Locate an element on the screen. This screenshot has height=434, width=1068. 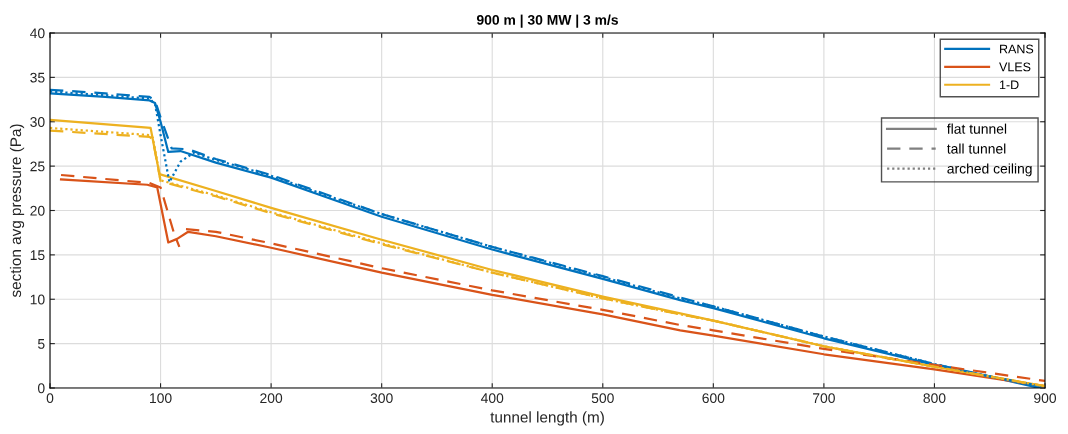
y-tick-label: 15 is located at coordinates (37, 255).